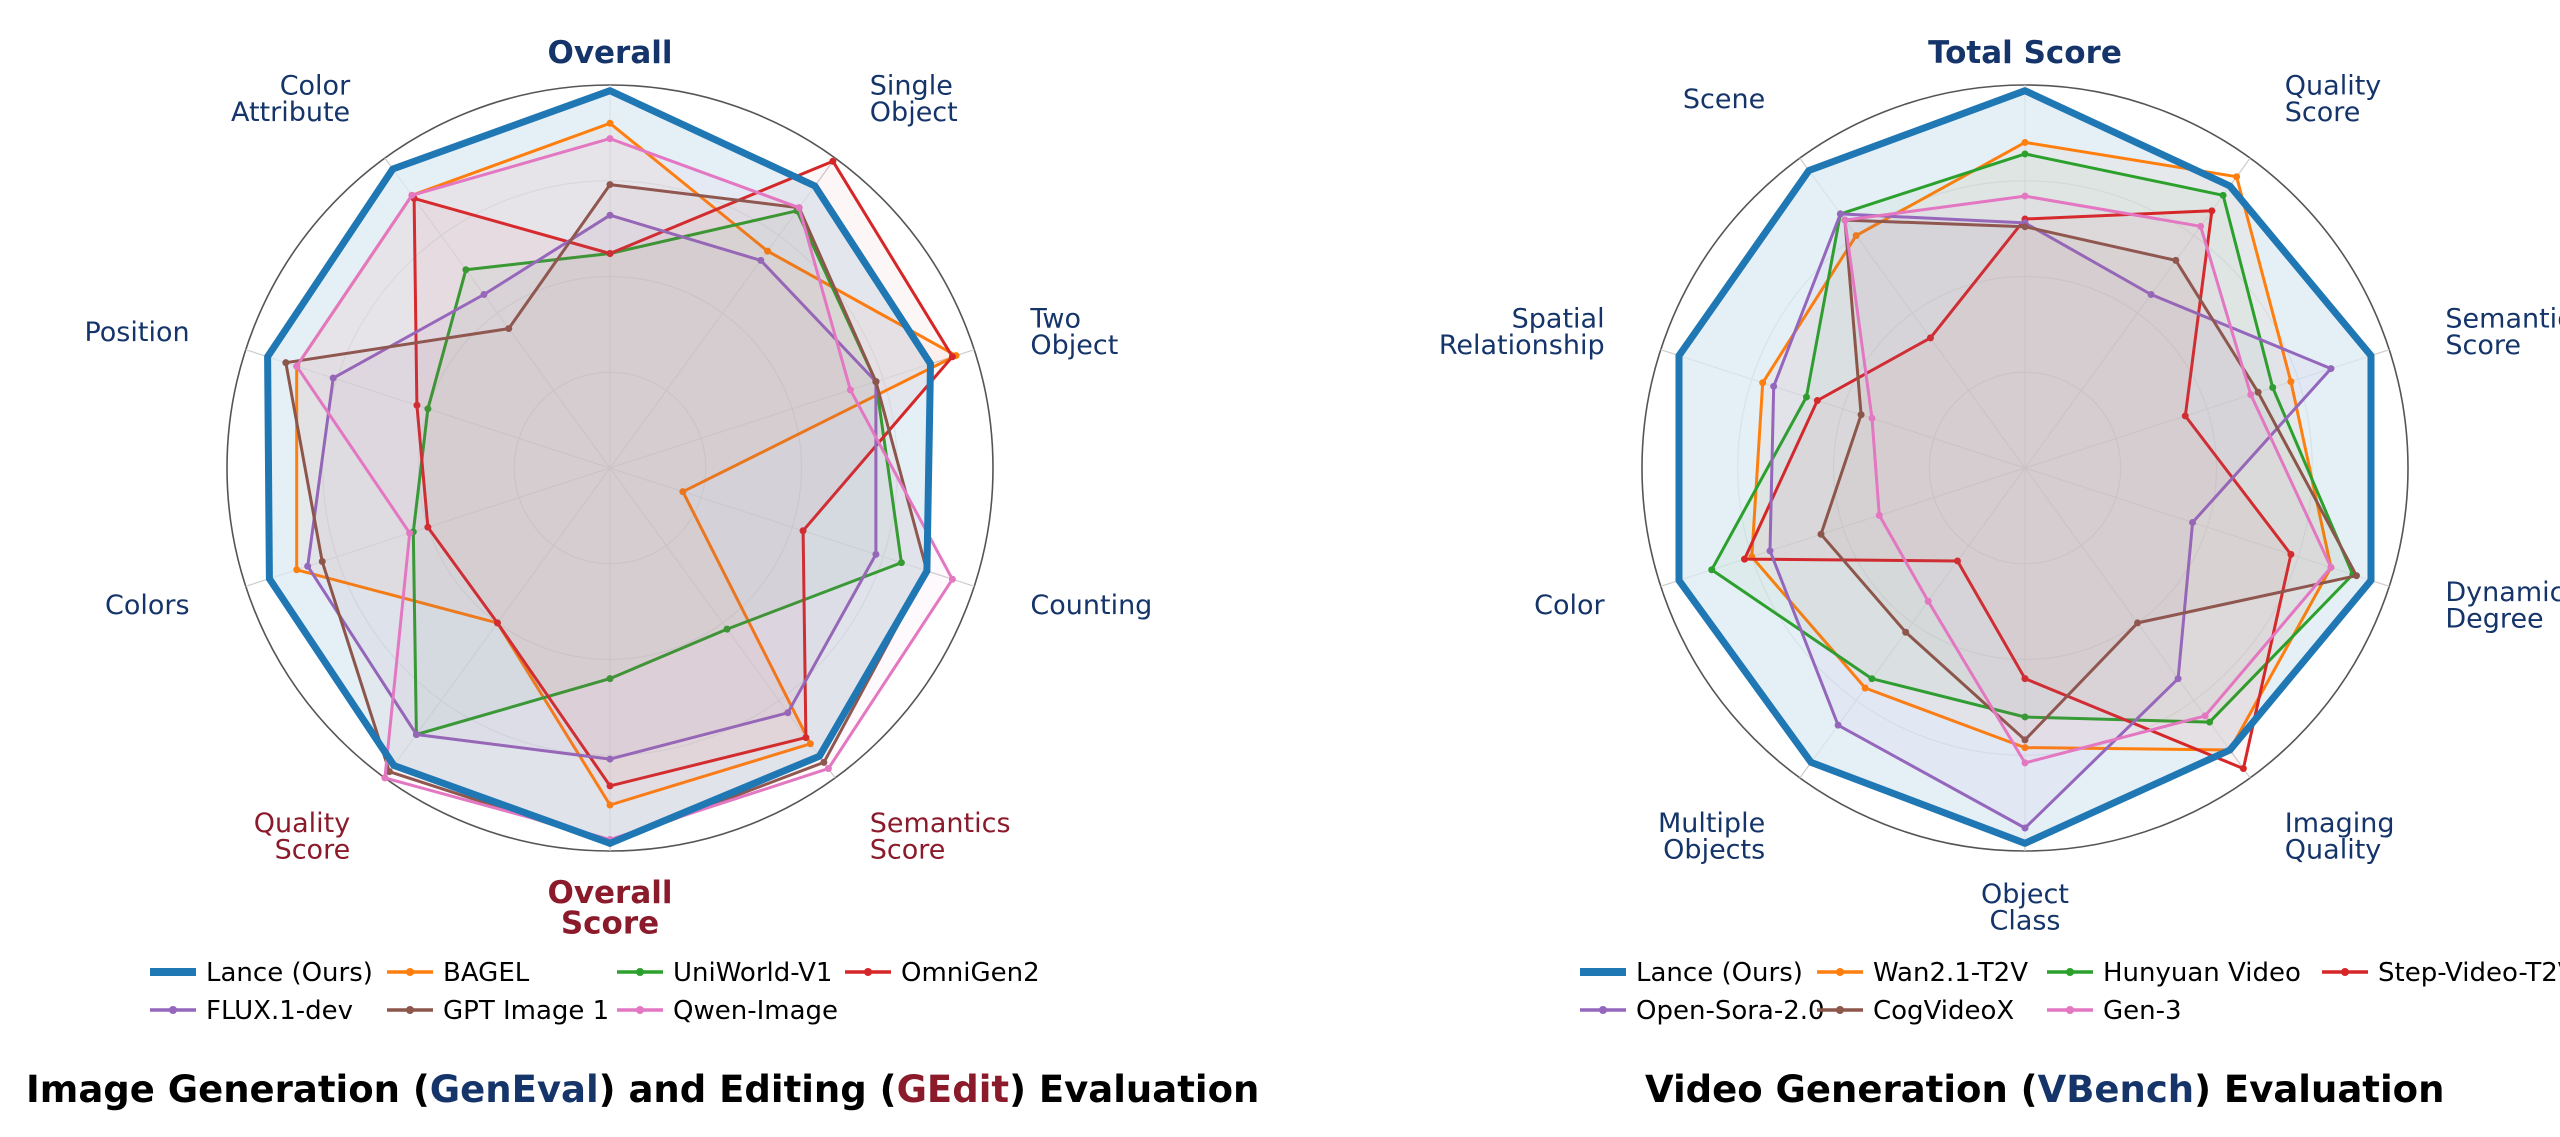  I want to click on caption-left-suffix: ) Evaluation, so click(1134, 1089).